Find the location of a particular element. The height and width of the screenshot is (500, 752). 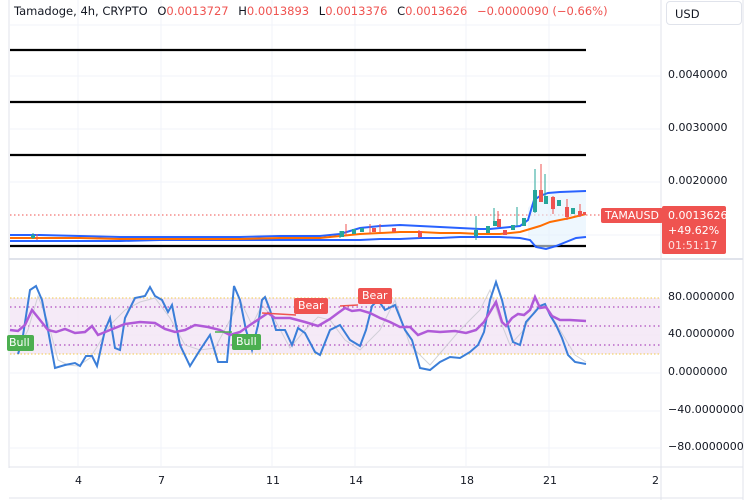

currency-button: USD is located at coordinates (704, 13).